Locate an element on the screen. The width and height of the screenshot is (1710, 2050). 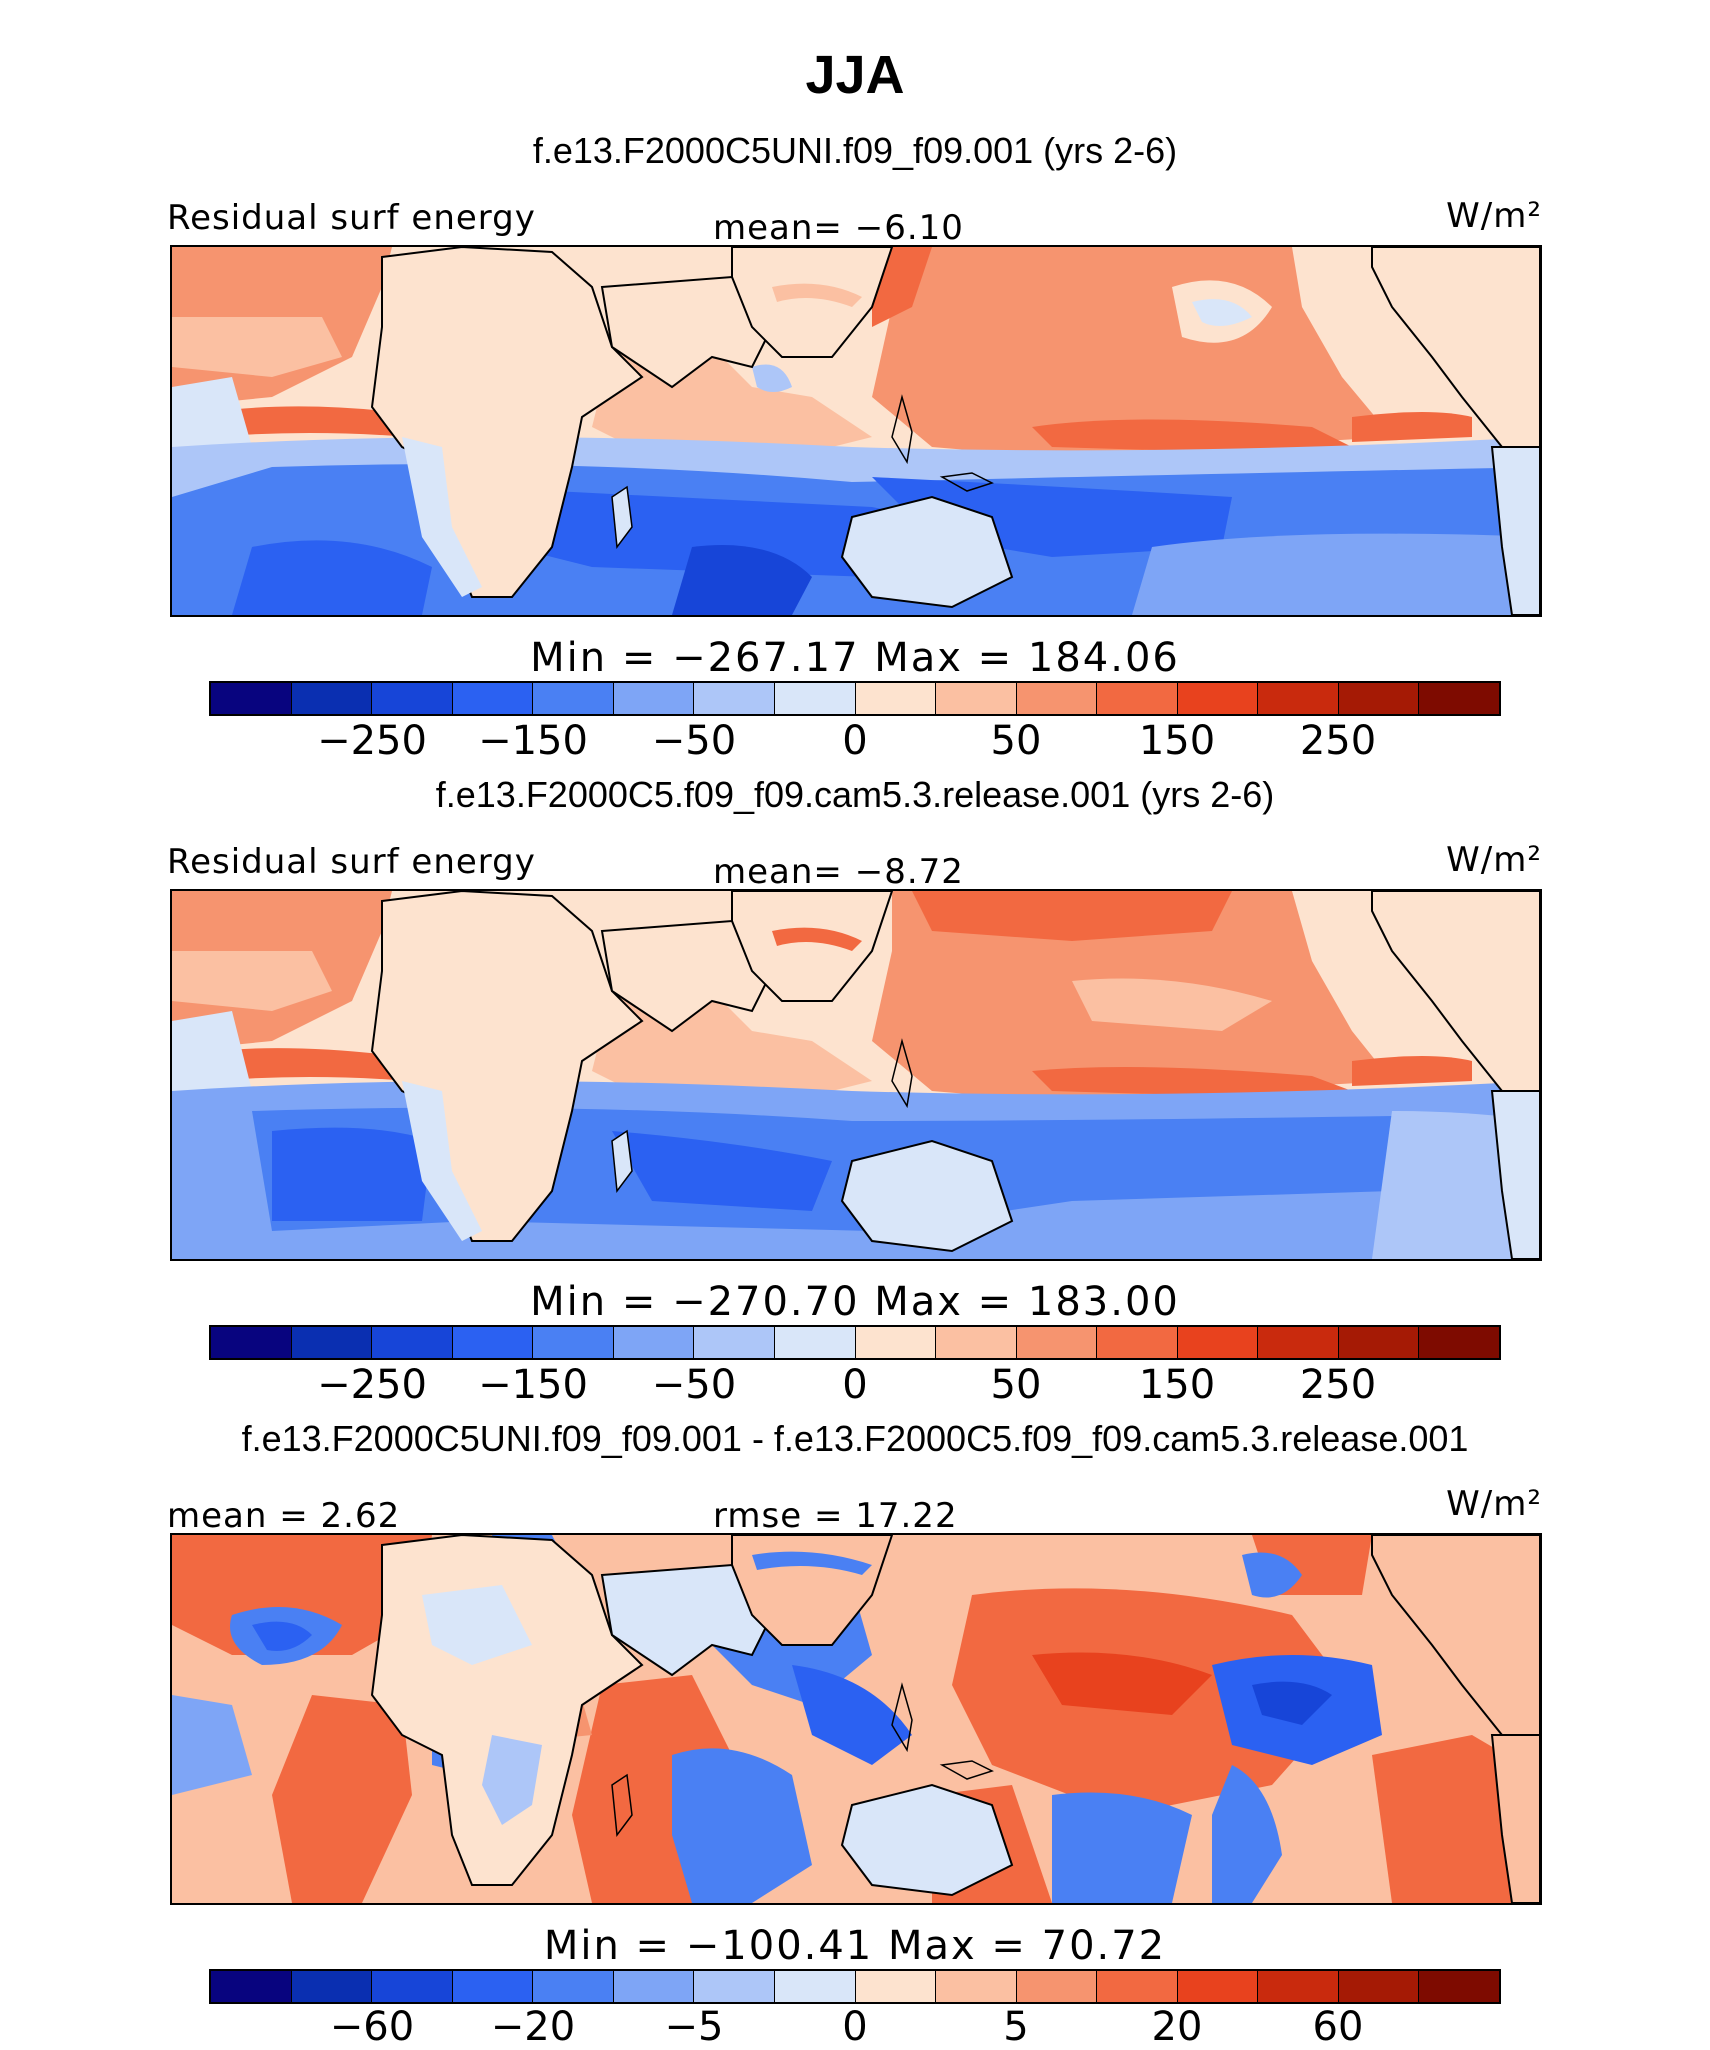
panel-2-tick-label: 250 is located at coordinates (1338, 1385).